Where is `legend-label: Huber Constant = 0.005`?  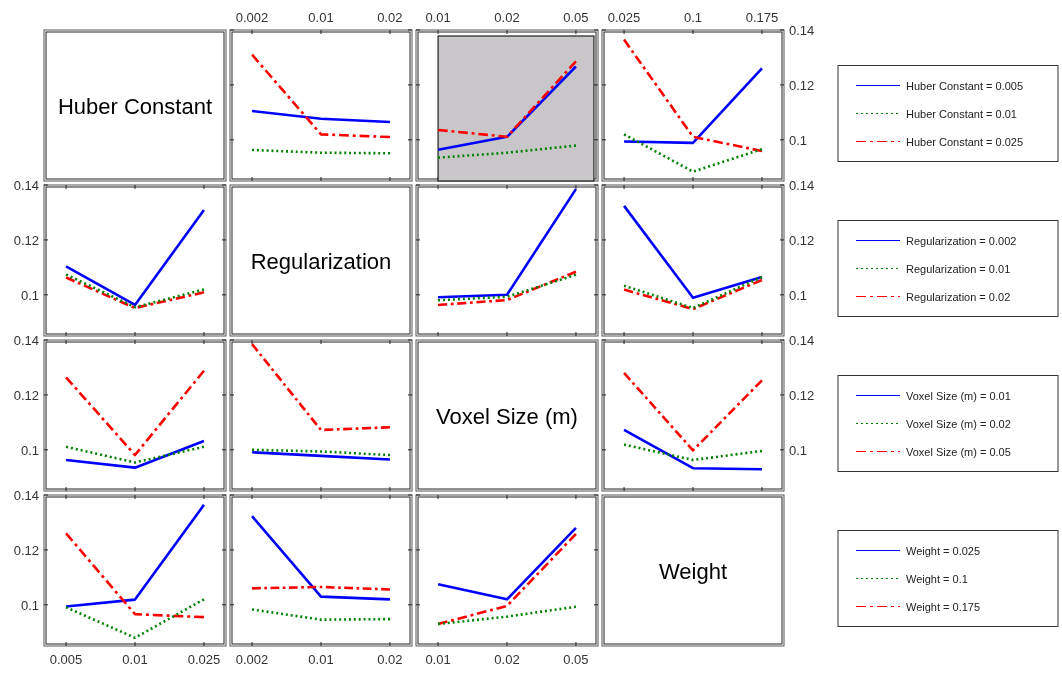
legend-label: Huber Constant = 0.005 is located at coordinates (965, 85).